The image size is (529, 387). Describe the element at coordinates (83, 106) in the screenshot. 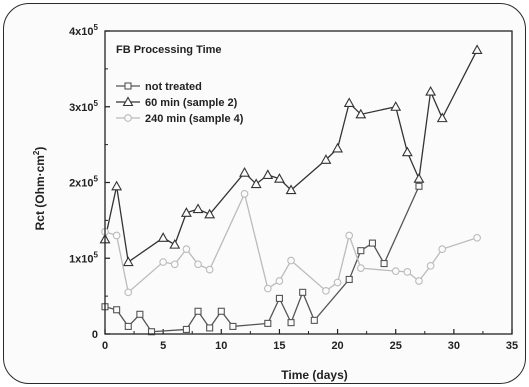

I see `y-tick-label: 3x10⁵` at that location.